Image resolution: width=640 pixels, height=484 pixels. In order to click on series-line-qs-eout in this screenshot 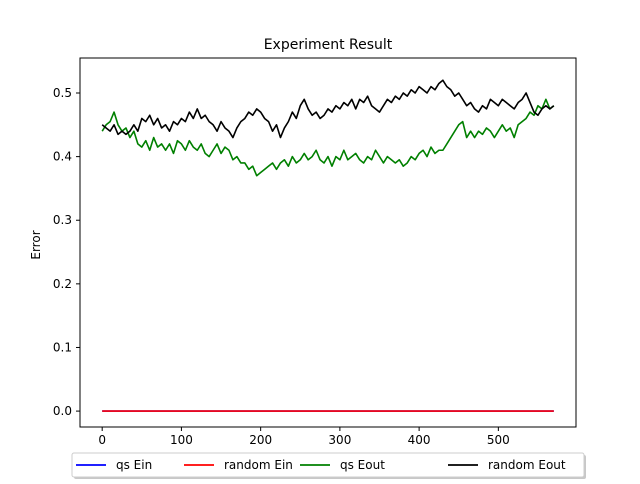, I will do `click(328, 137)`.